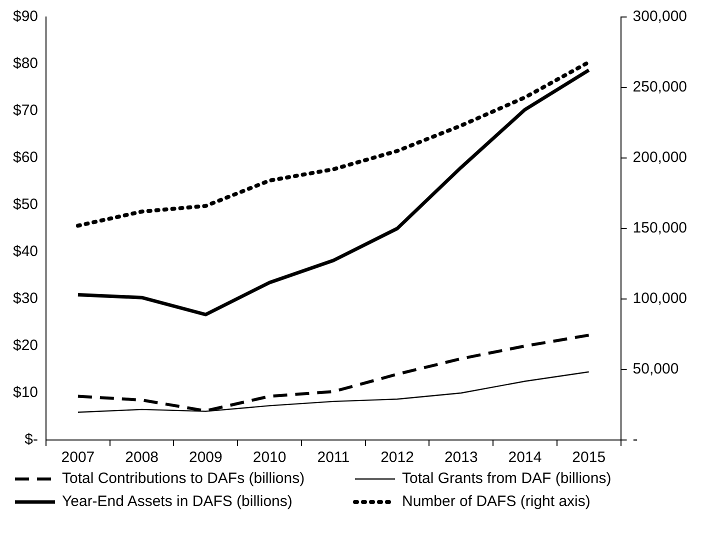 This screenshot has width=703, height=541. I want to click on y-tick-label: $70, so click(25, 111).